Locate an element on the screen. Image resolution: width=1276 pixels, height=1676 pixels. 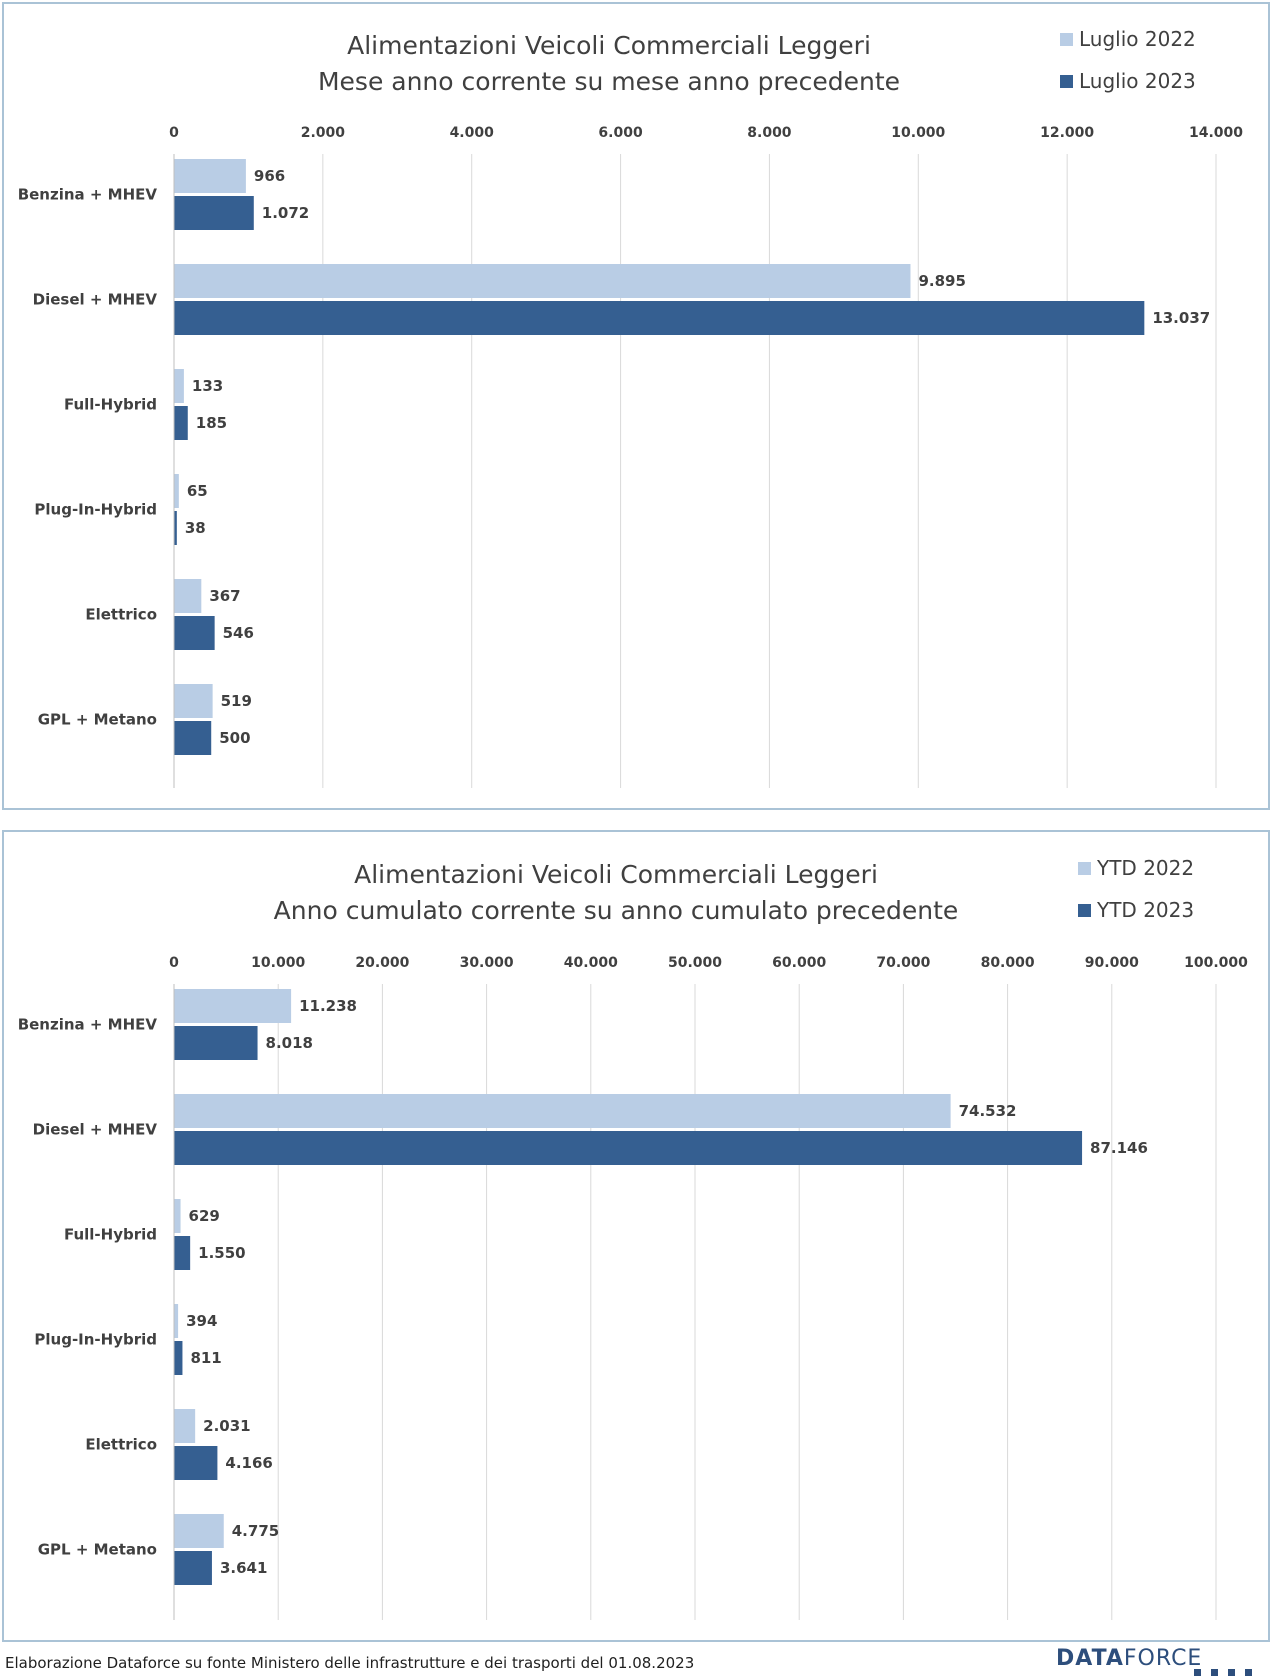
tick-label: 20.000 is located at coordinates (382, 963).